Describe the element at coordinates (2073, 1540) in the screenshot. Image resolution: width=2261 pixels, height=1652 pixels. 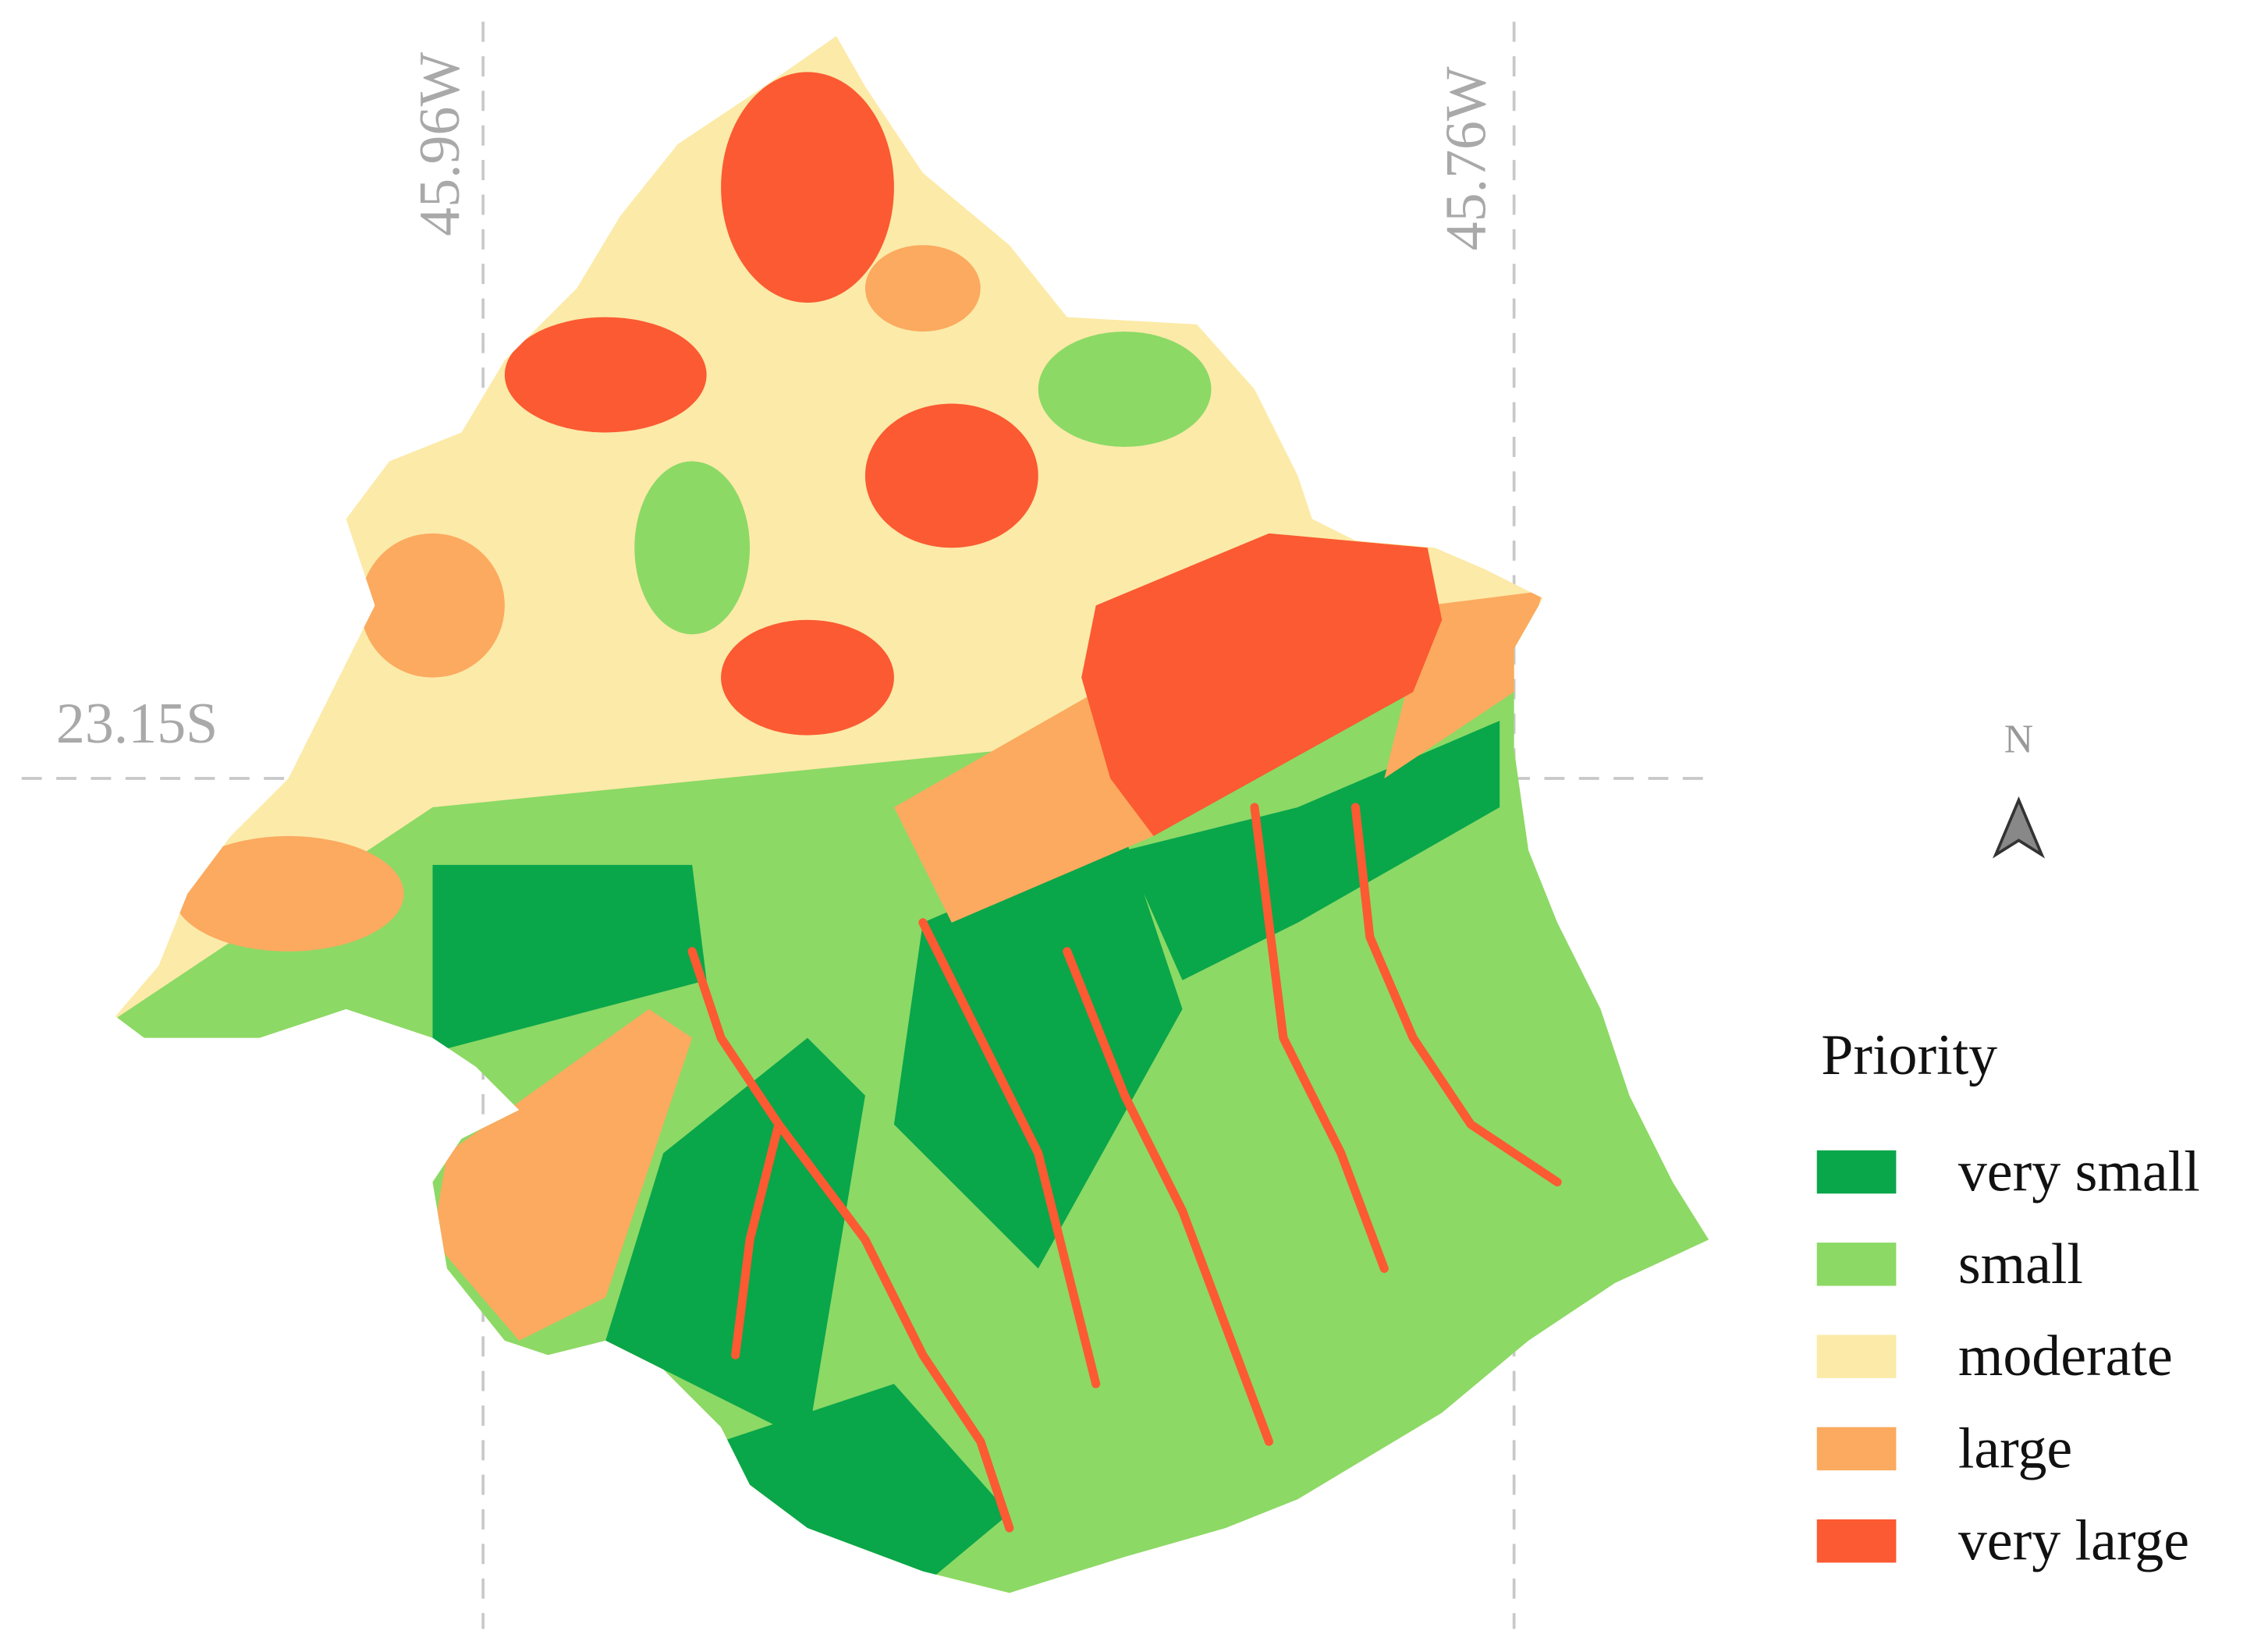
I see `legend-label: very large` at that location.